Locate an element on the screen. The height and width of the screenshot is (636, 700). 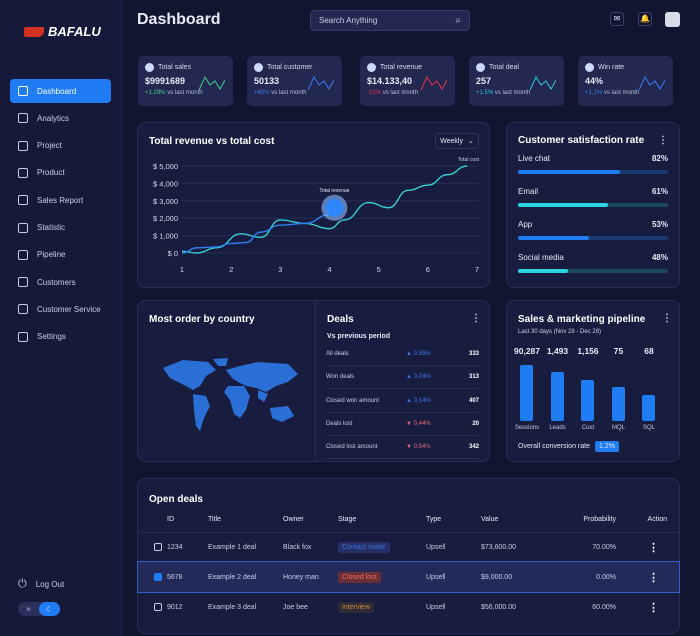
column-header: Title is located at coordinates (214, 520).